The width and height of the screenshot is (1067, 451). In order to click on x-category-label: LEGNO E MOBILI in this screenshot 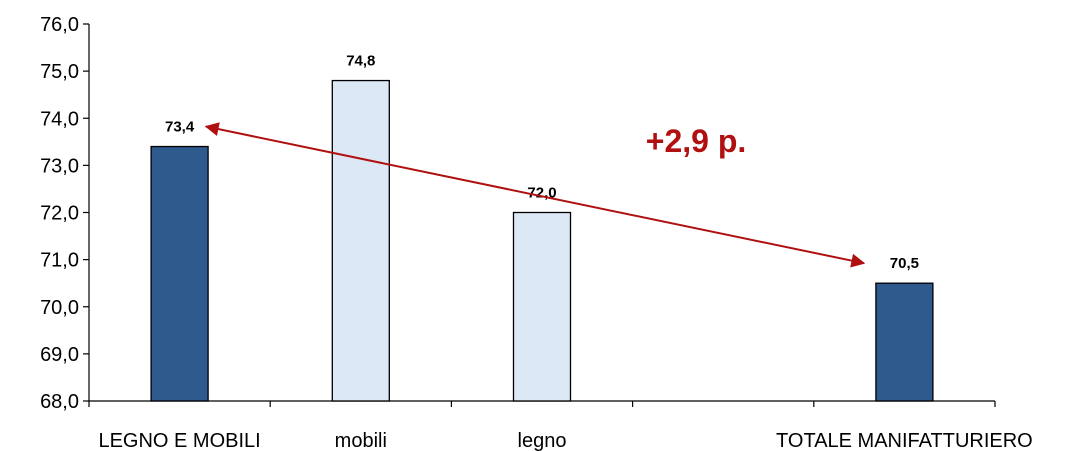, I will do `click(179, 440)`.